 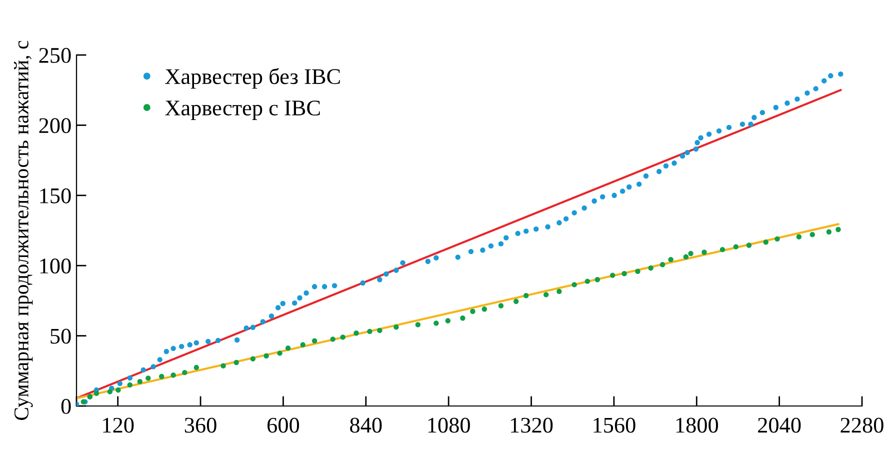 What do you see at coordinates (366, 425) in the screenshot?
I see `x-tick-label: 840` at bounding box center [366, 425].